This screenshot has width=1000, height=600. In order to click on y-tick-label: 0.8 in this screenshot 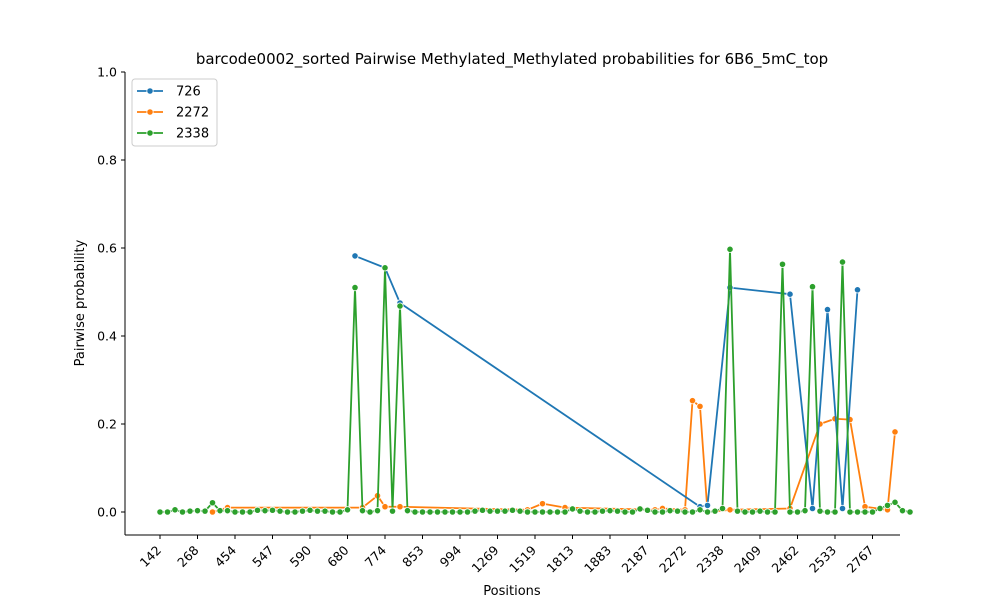, I will do `click(107, 160)`.